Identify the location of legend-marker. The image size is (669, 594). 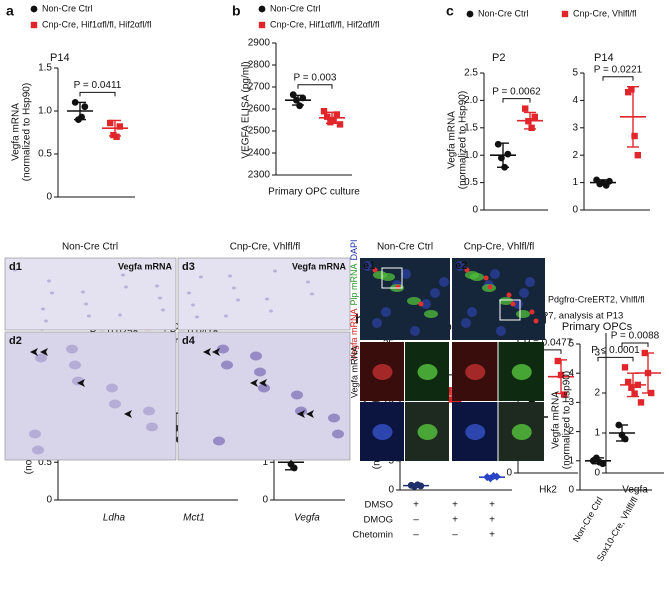
(34, 9).